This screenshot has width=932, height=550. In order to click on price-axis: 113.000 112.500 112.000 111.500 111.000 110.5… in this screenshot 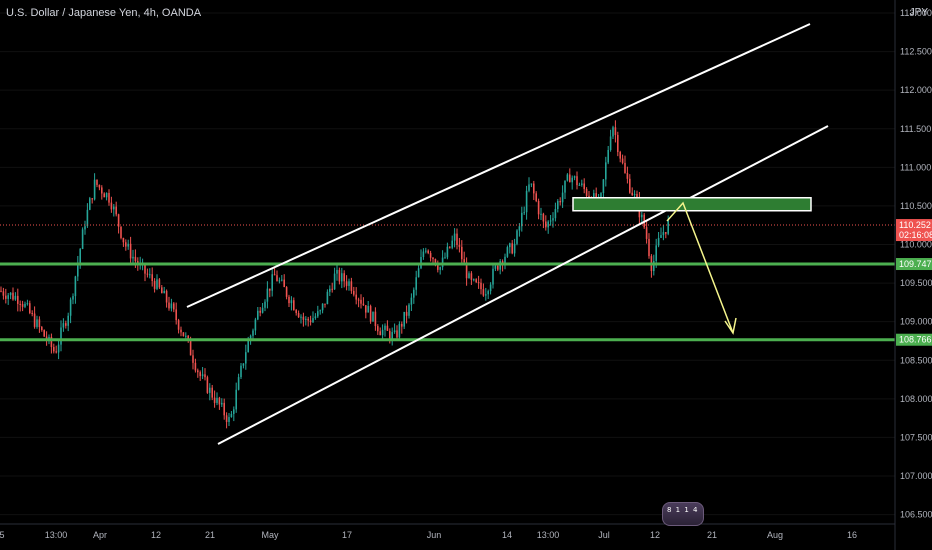, I will do `click(913, 275)`.